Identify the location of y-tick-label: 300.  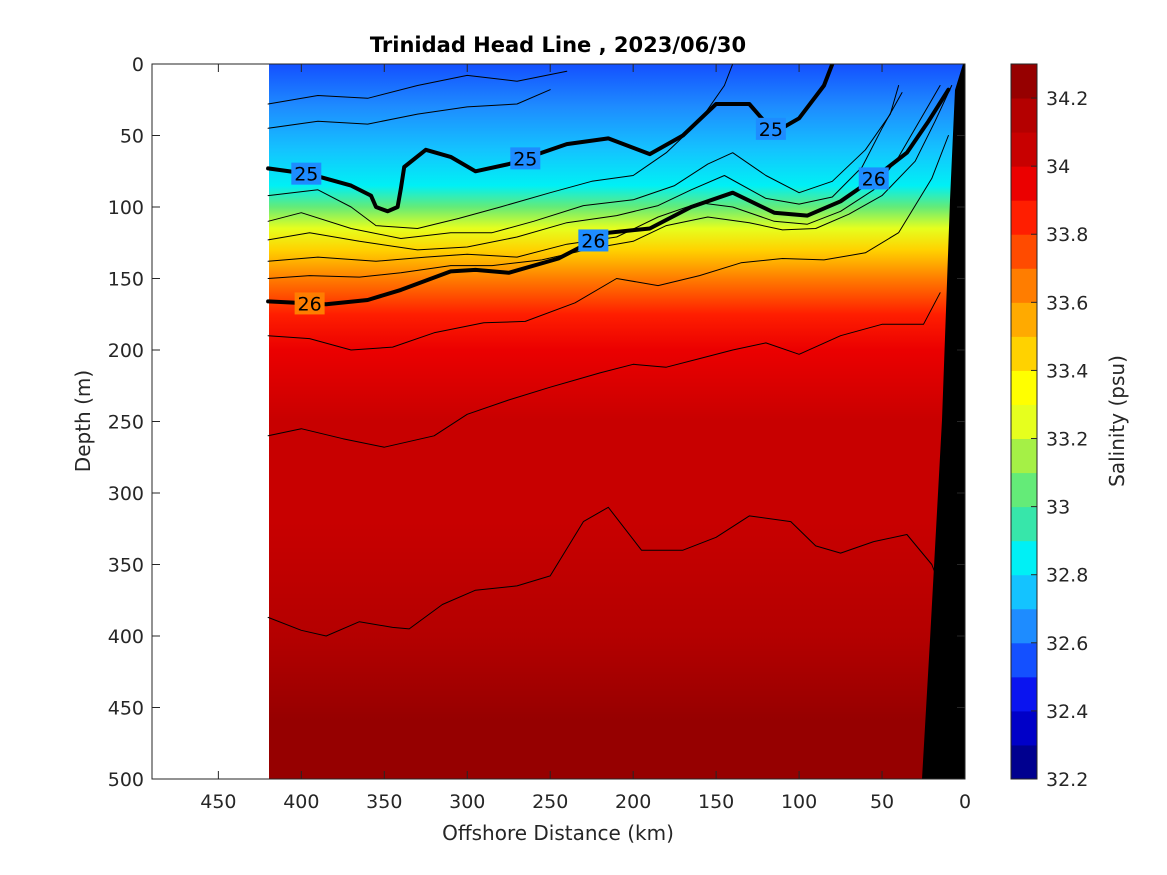
(126, 494).